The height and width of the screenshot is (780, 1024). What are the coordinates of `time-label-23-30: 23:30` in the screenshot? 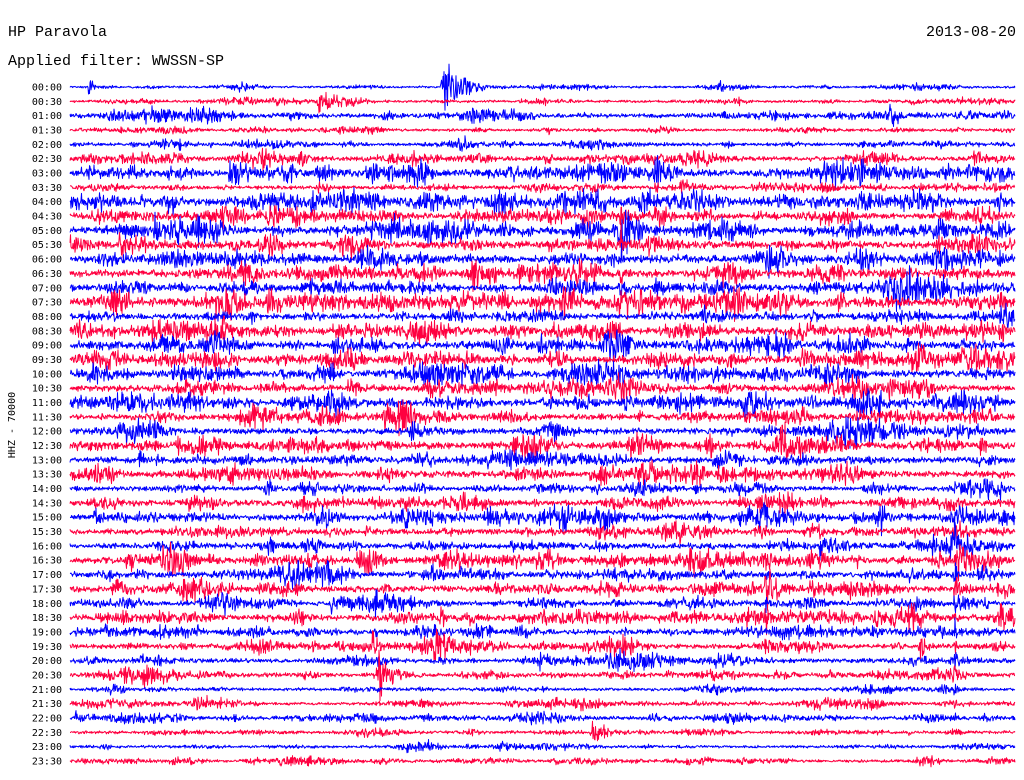 It's located at (47, 762).